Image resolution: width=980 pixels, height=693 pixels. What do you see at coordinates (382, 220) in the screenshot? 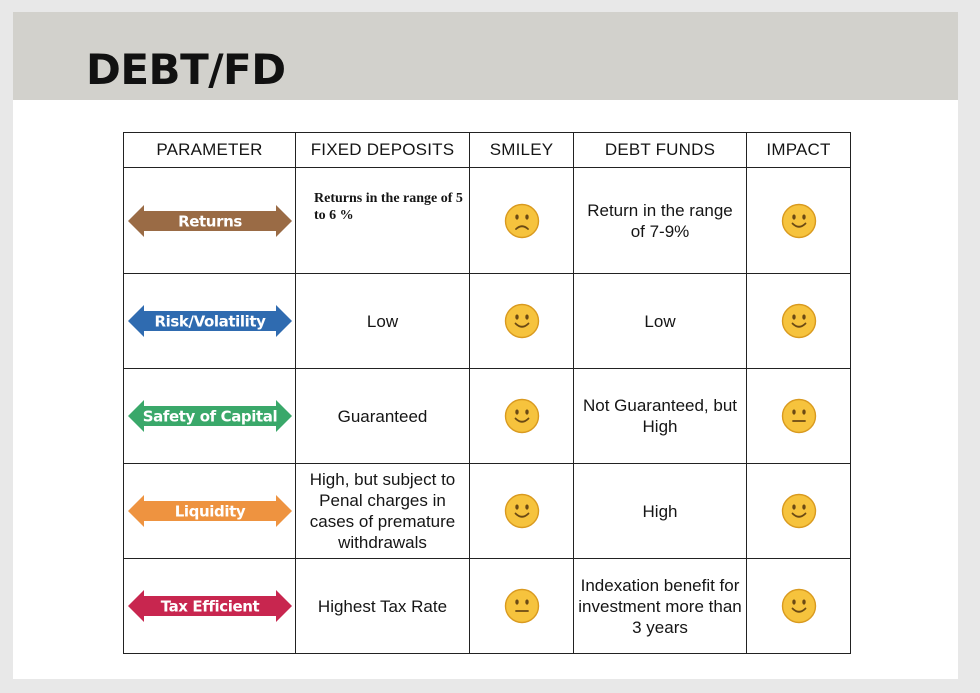
I see `fixed-deposits-cell: Returns in the range of 5 to 6 %` at bounding box center [382, 220].